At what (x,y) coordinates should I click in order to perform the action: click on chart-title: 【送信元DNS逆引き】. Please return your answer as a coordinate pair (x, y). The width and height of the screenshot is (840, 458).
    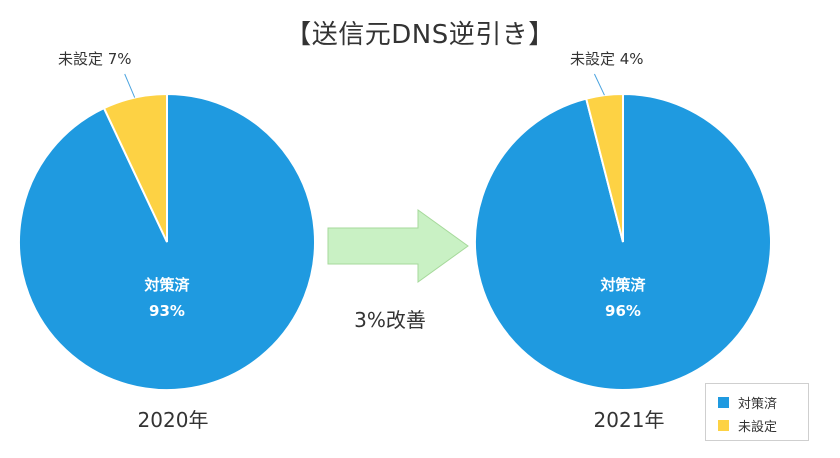
    Looking at the image, I should click on (420, 35).